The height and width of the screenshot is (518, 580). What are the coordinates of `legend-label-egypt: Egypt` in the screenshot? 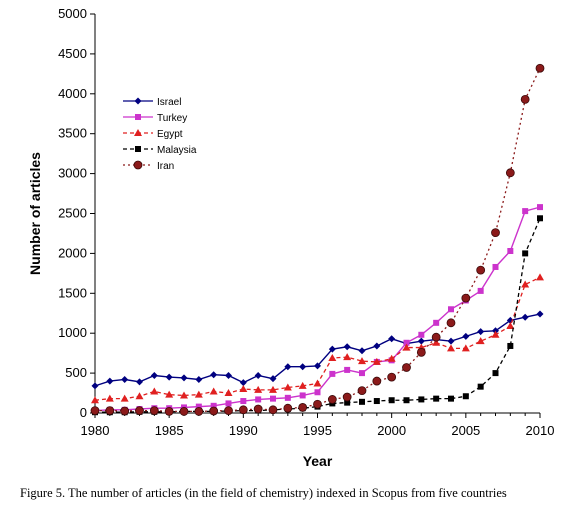 It's located at (170, 134).